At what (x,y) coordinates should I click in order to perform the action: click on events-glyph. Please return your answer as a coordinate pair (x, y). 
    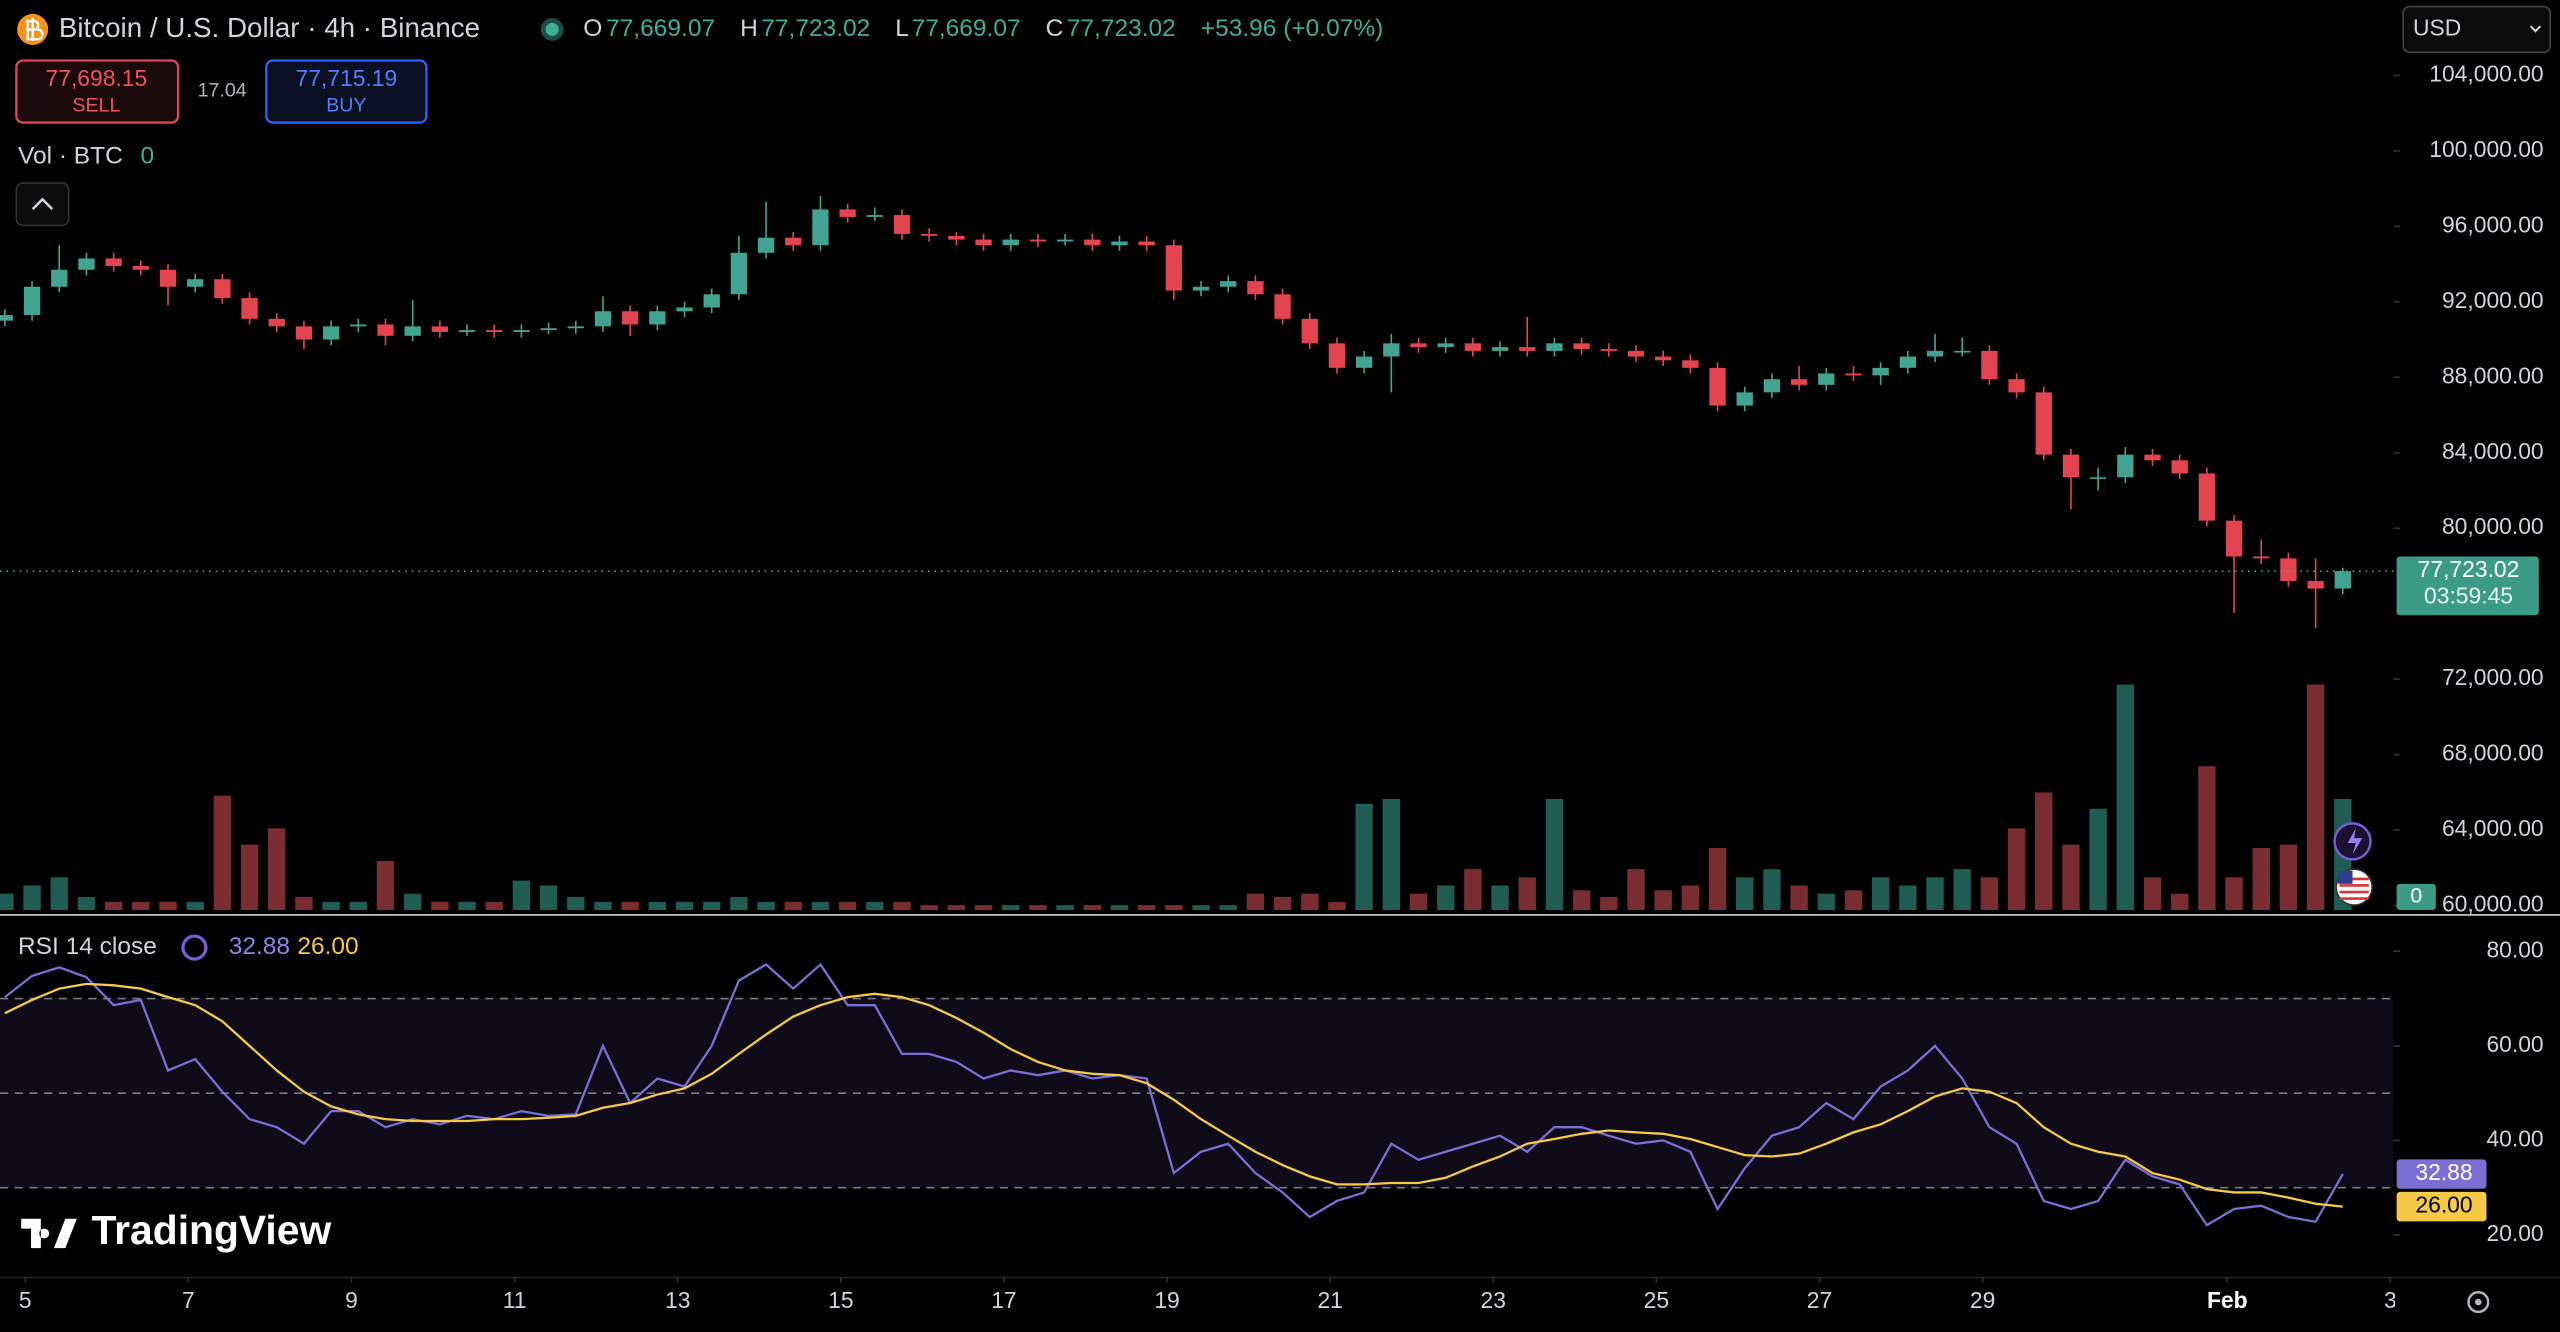
    Looking at the image, I should click on (2354, 888).